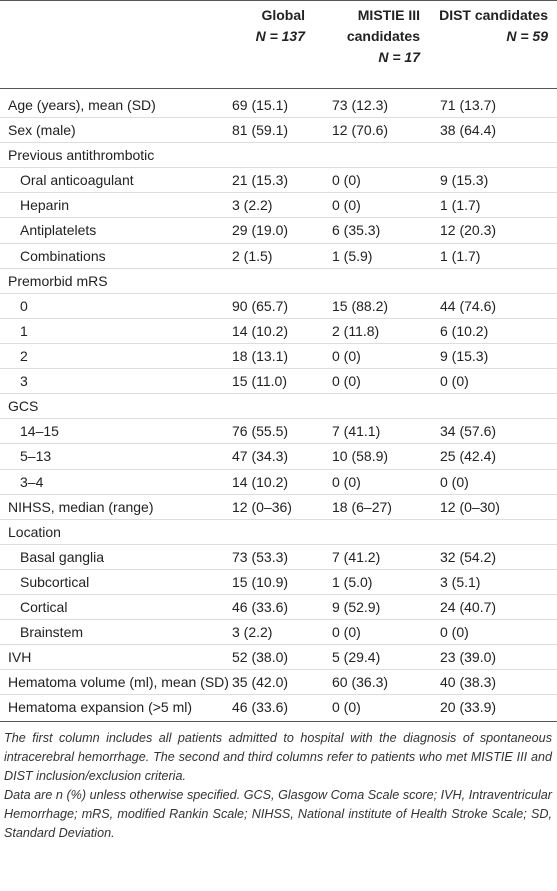 The image size is (557, 891). I want to click on row-label: 1, so click(24, 331).